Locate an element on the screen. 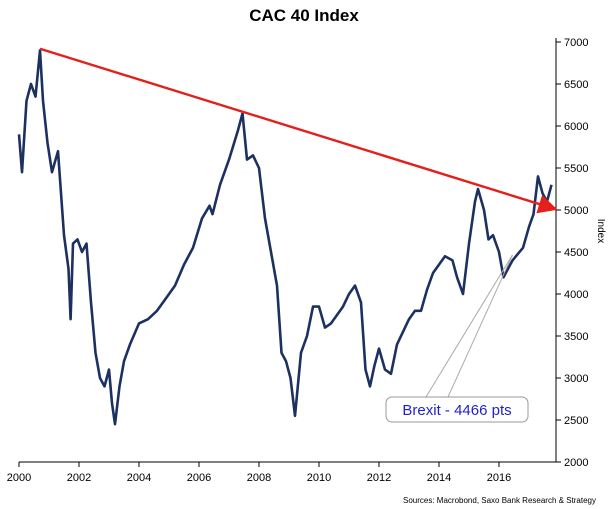  callout-box is located at coordinates (457, 409).